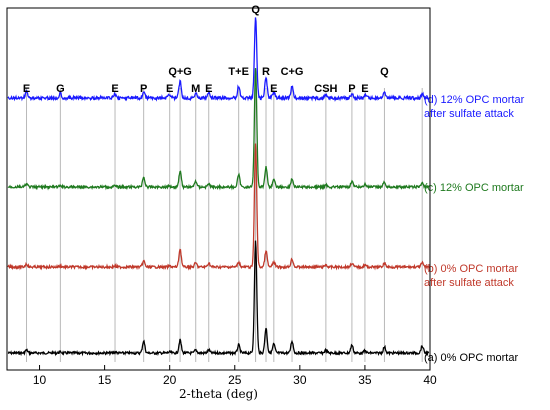 The width and height of the screenshot is (550, 410). What do you see at coordinates (430, 380) in the screenshot?
I see `x-tick-label: 40` at bounding box center [430, 380].